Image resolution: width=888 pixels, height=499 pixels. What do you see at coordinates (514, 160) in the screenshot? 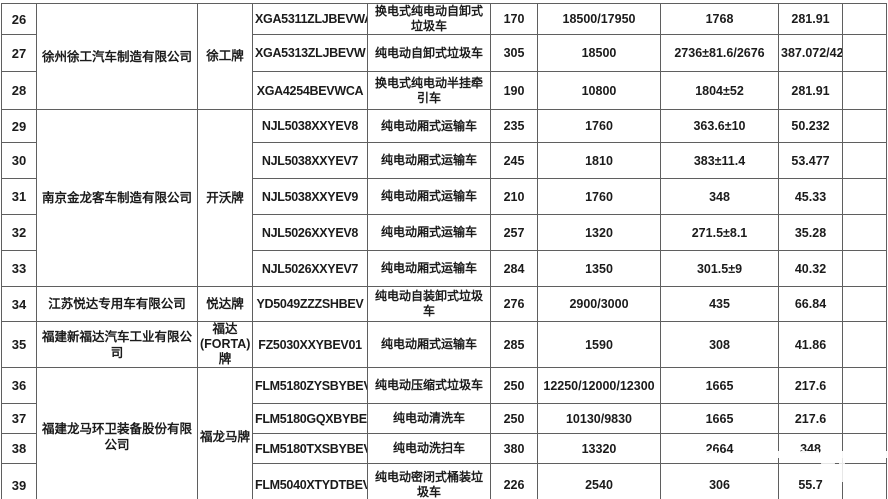
I see `value-cell: 245` at bounding box center [514, 160].